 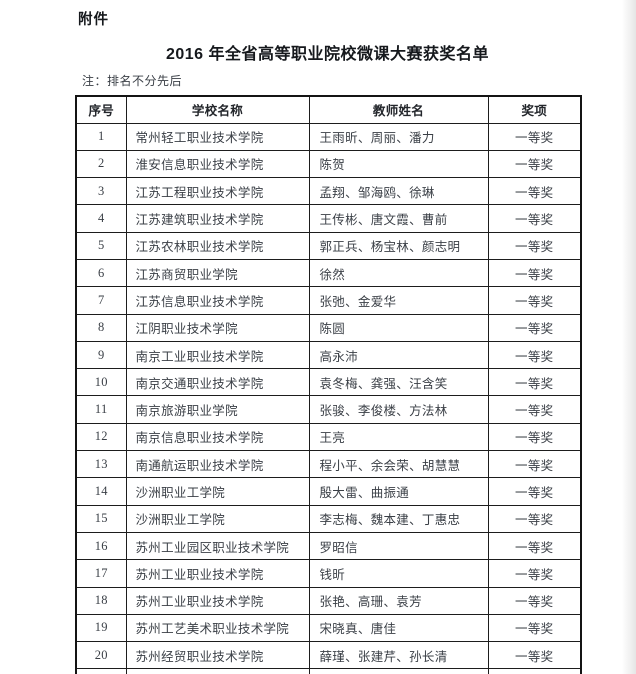 I want to click on table-row: 5 江苏农林职业技术学院 郭正兵、杨宝林、颜志明 一等奖, so click(x=328, y=245).